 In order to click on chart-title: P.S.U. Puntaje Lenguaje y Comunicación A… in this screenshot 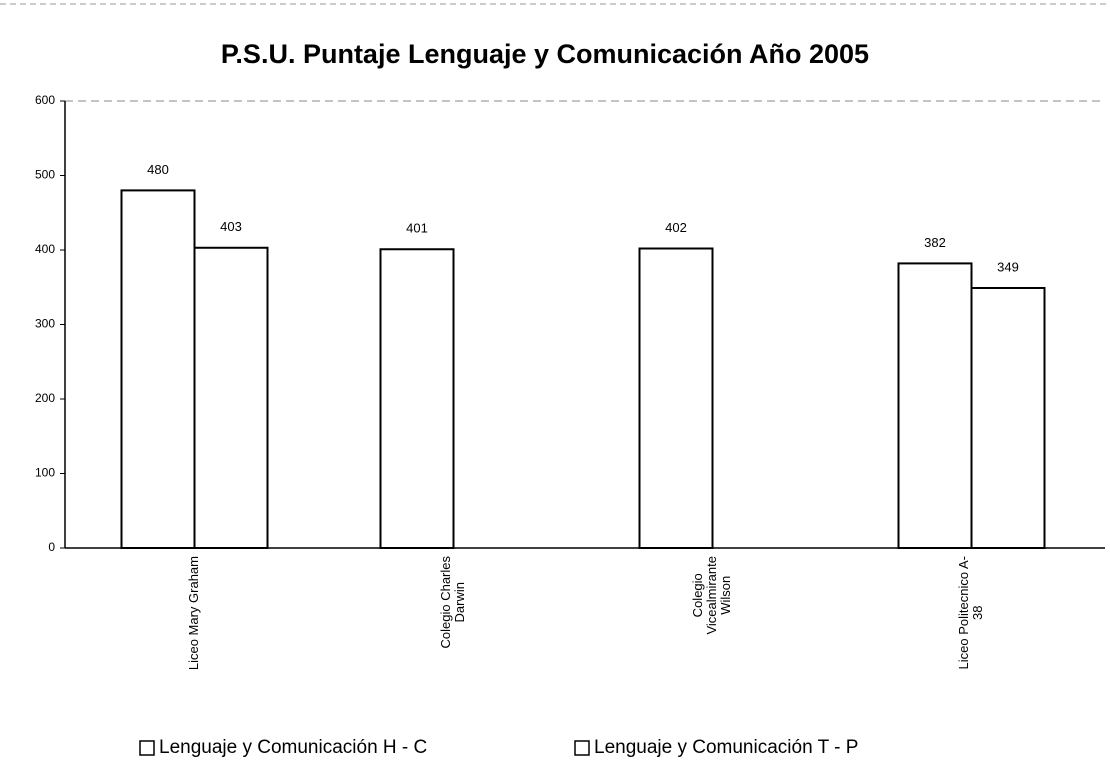, I will do `click(545, 54)`.